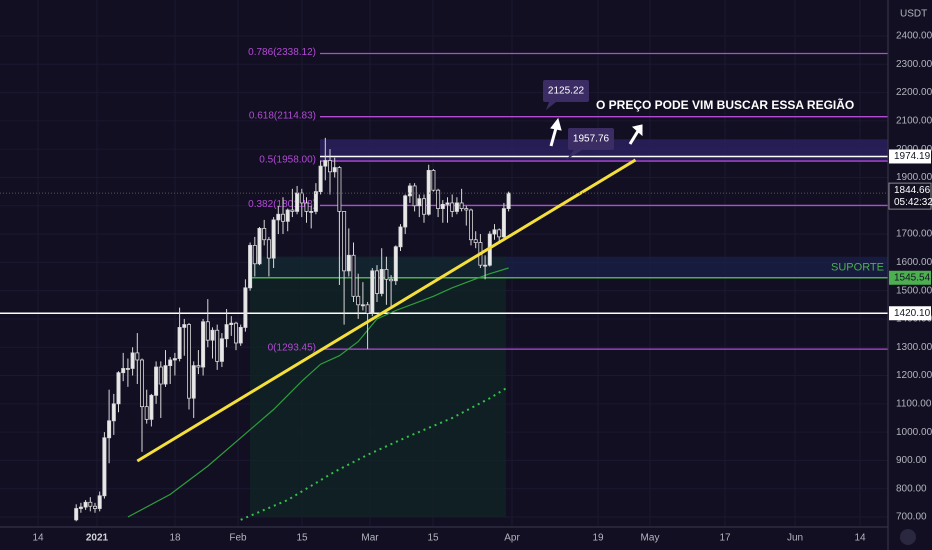 The height and width of the screenshot is (550, 932). What do you see at coordinates (553, 137) in the screenshot?
I see `arrow` at bounding box center [553, 137].